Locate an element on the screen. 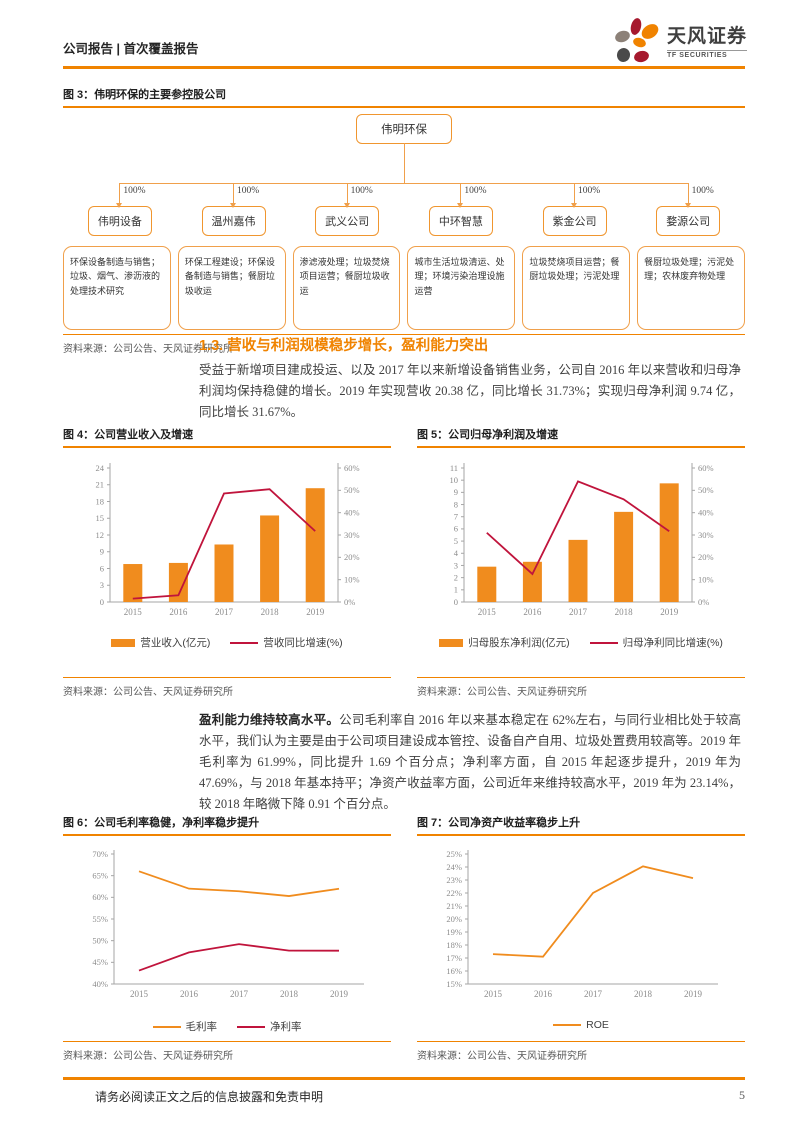 The height and width of the screenshot is (1122, 793). legend-line-swatch is located at coordinates (603, 642).